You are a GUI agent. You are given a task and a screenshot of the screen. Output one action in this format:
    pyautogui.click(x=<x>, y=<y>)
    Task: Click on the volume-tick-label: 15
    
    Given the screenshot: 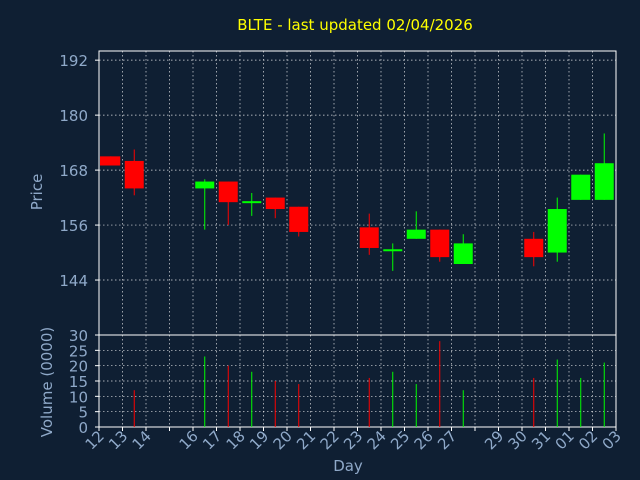 What is the action you would take?
    pyautogui.click(x=78, y=382)
    